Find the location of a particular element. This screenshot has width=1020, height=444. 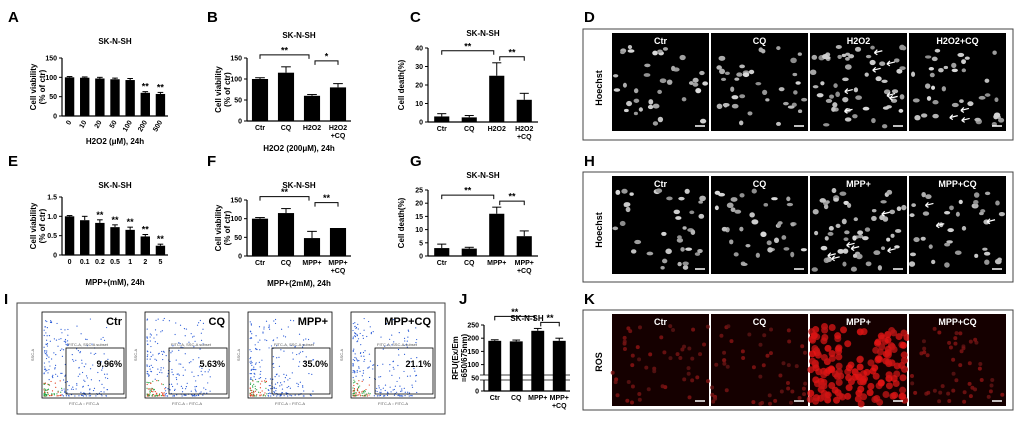

x-tick-label: 0 is located at coordinates (70, 262).